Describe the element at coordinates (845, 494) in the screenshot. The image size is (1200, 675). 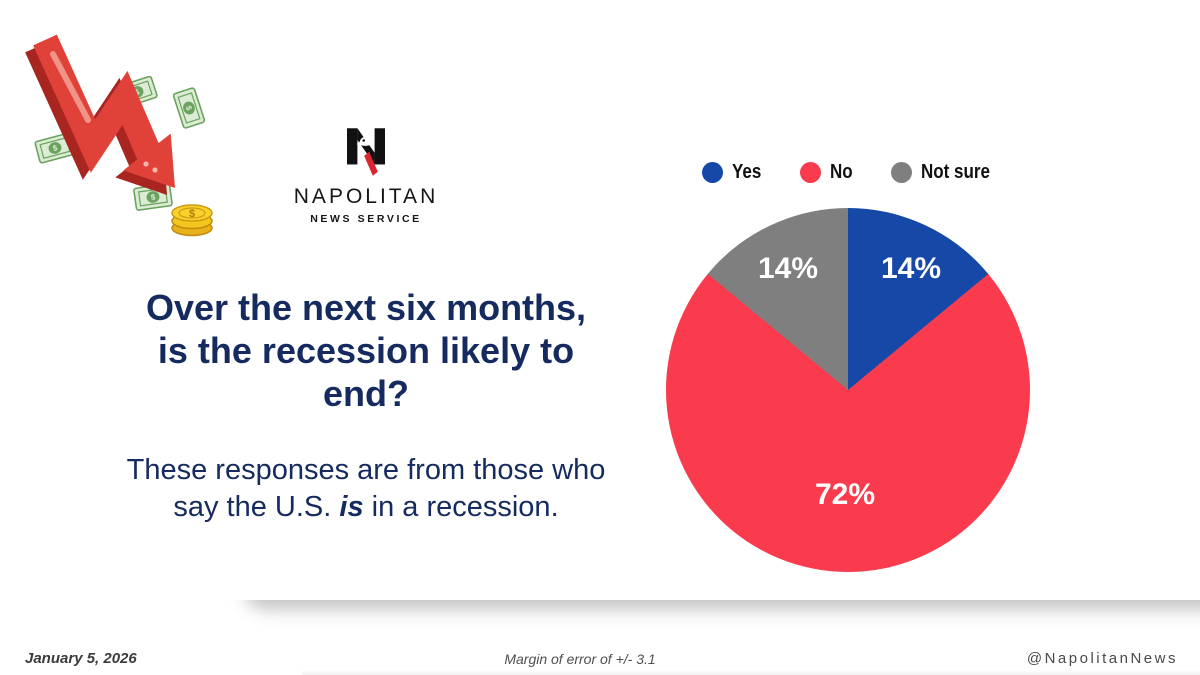
I see `pie-label-no: 72%` at that location.